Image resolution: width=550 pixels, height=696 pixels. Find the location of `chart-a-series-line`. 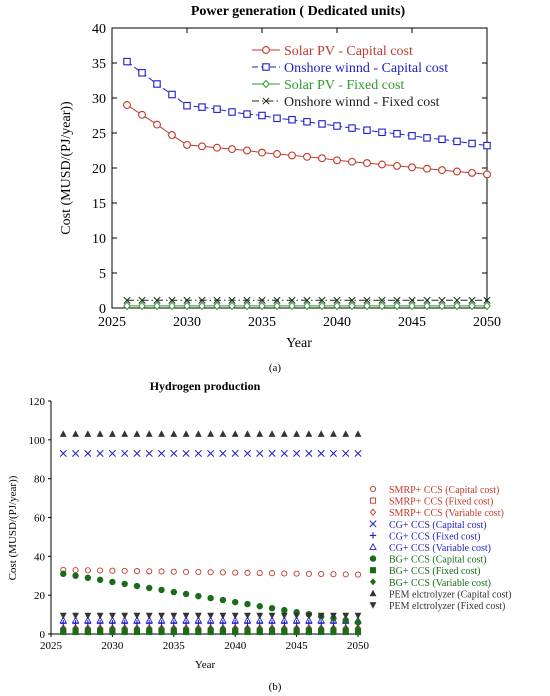

chart-a-series-line is located at coordinates (307, 139).